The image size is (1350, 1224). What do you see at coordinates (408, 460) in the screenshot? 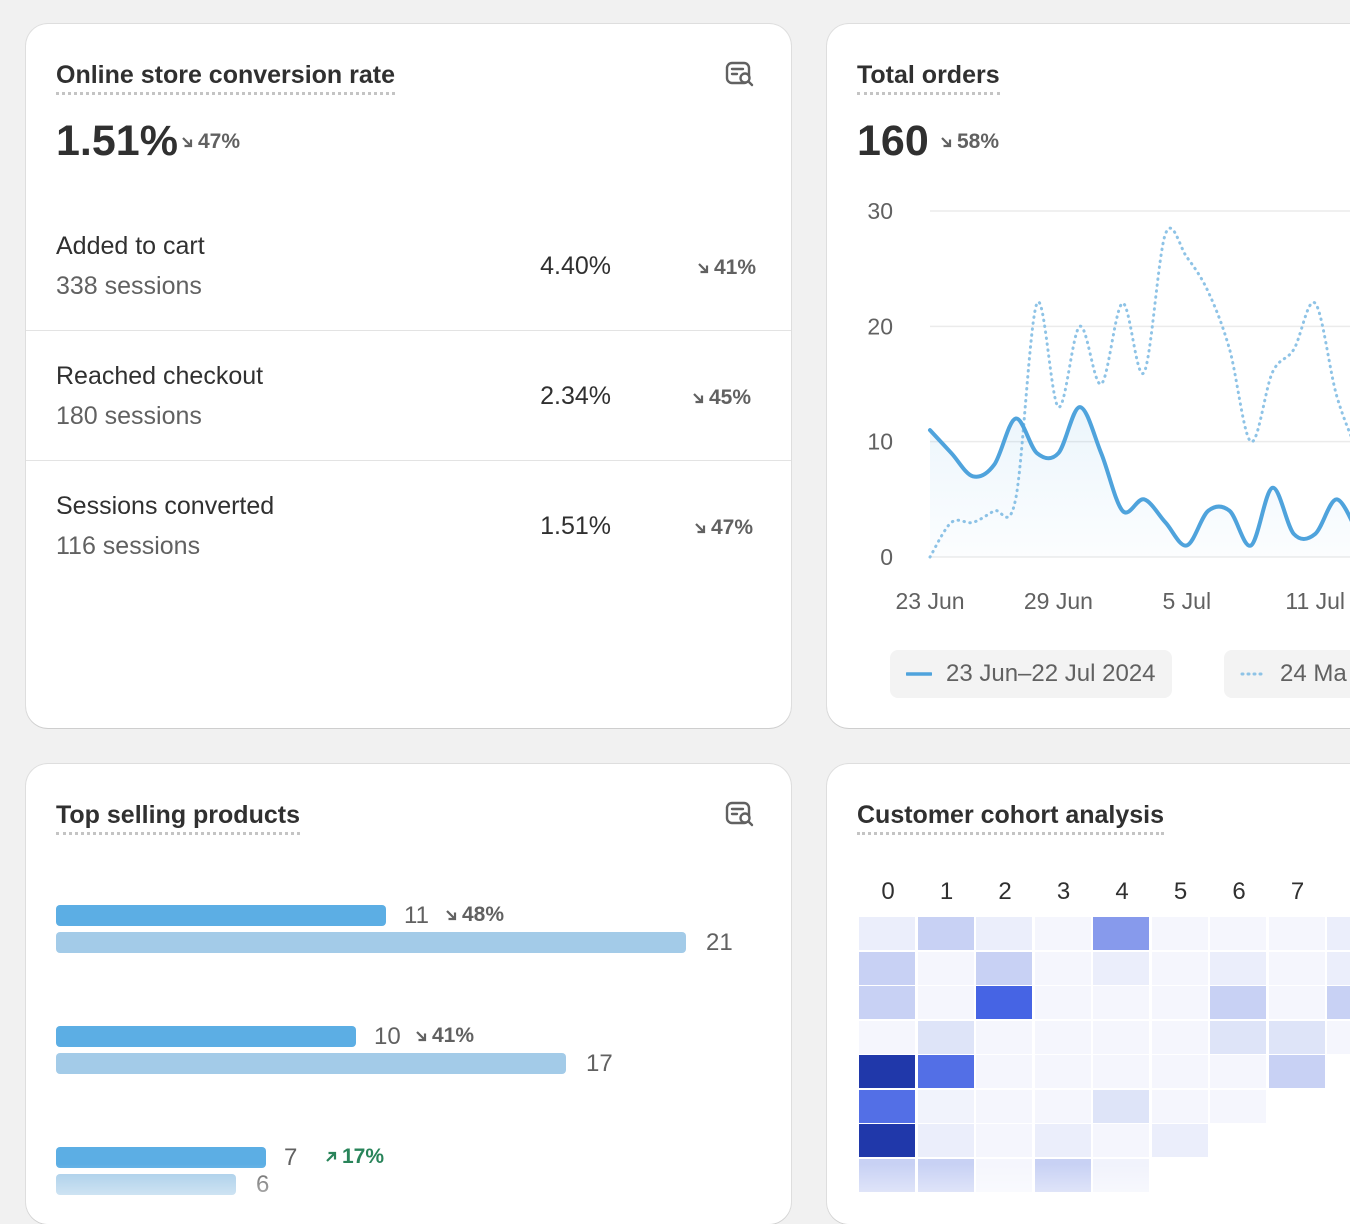
I see `divider` at bounding box center [408, 460].